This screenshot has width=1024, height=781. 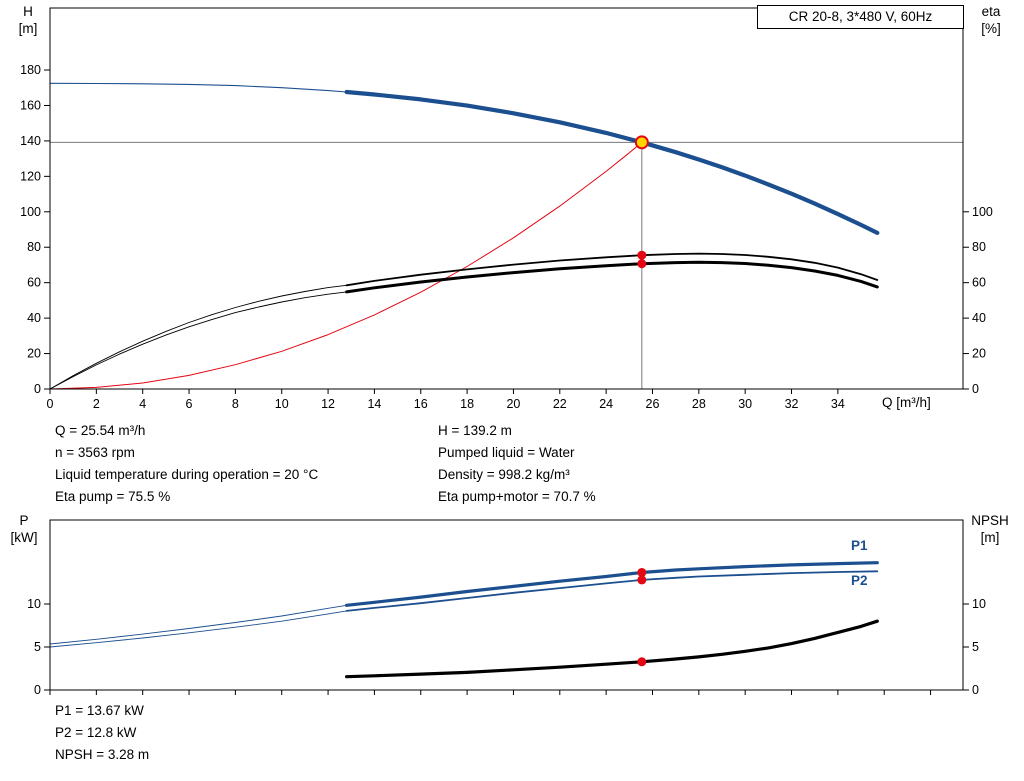 I want to click on duty-point, so click(x=641, y=142).